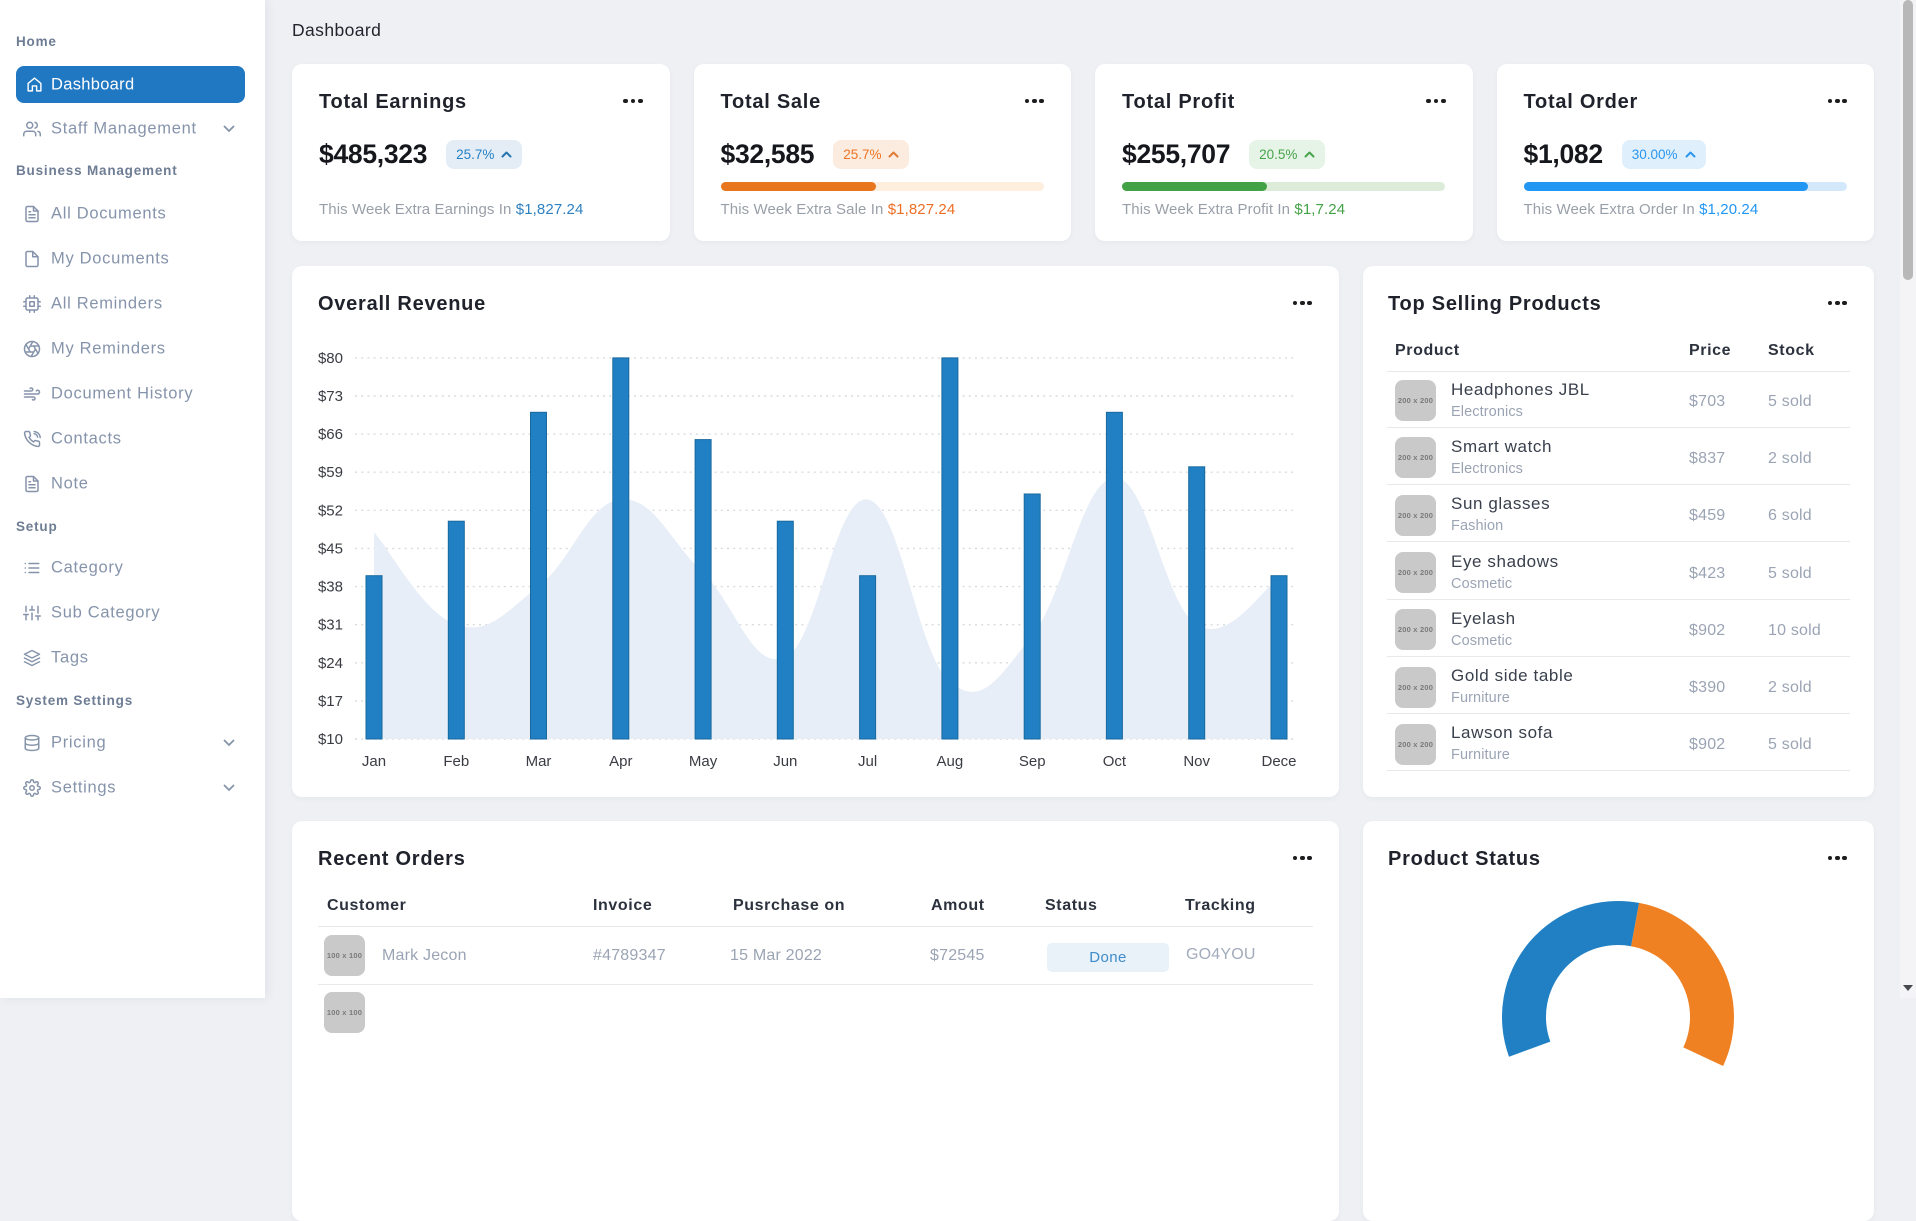  What do you see at coordinates (330, 434) in the screenshot?
I see `svg-text: $66` at bounding box center [330, 434].